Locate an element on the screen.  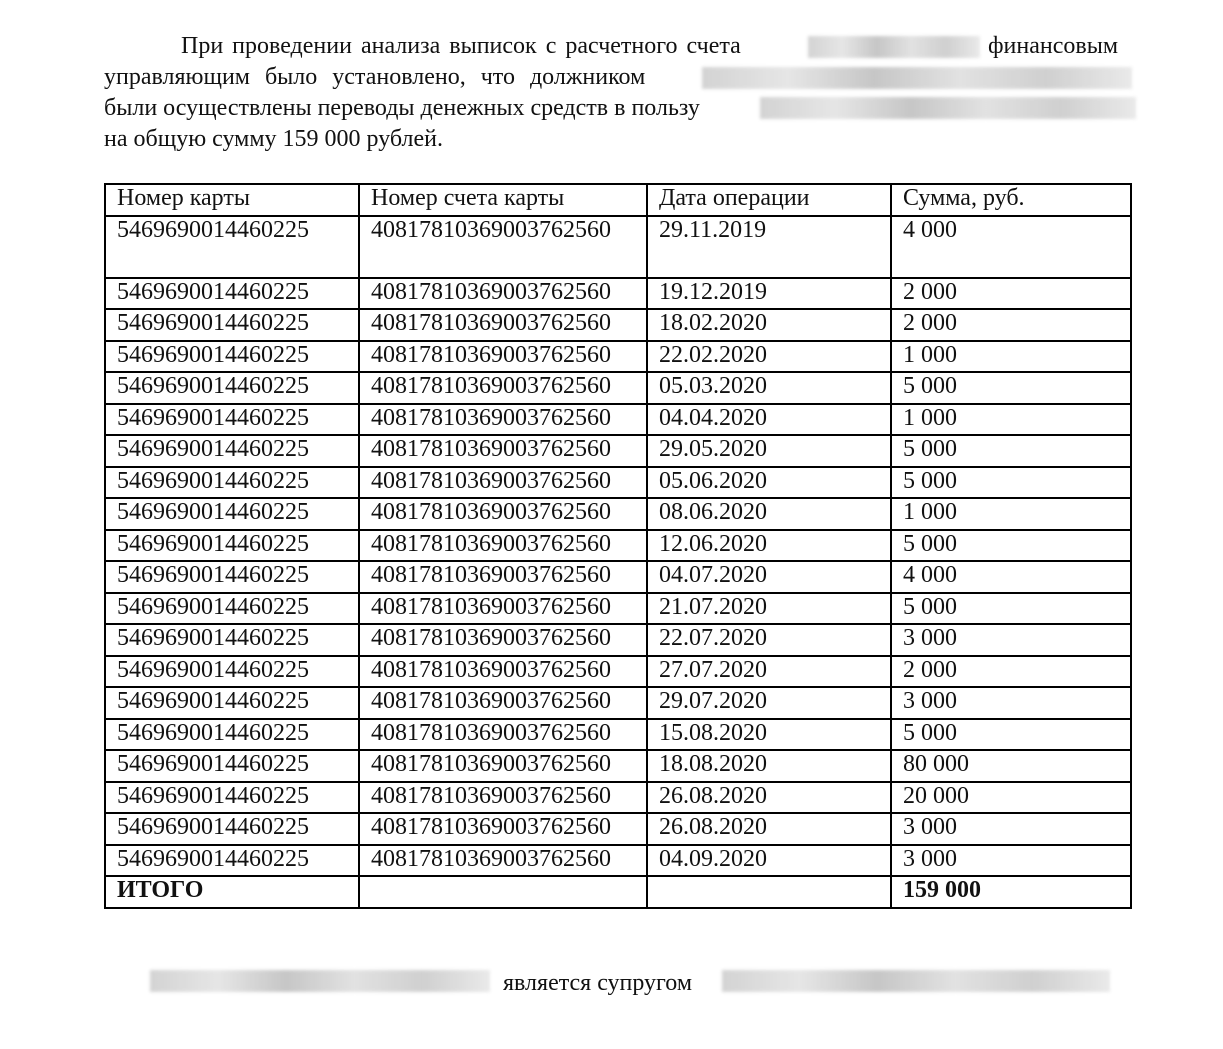
redacted-person is located at coordinates (320, 981).